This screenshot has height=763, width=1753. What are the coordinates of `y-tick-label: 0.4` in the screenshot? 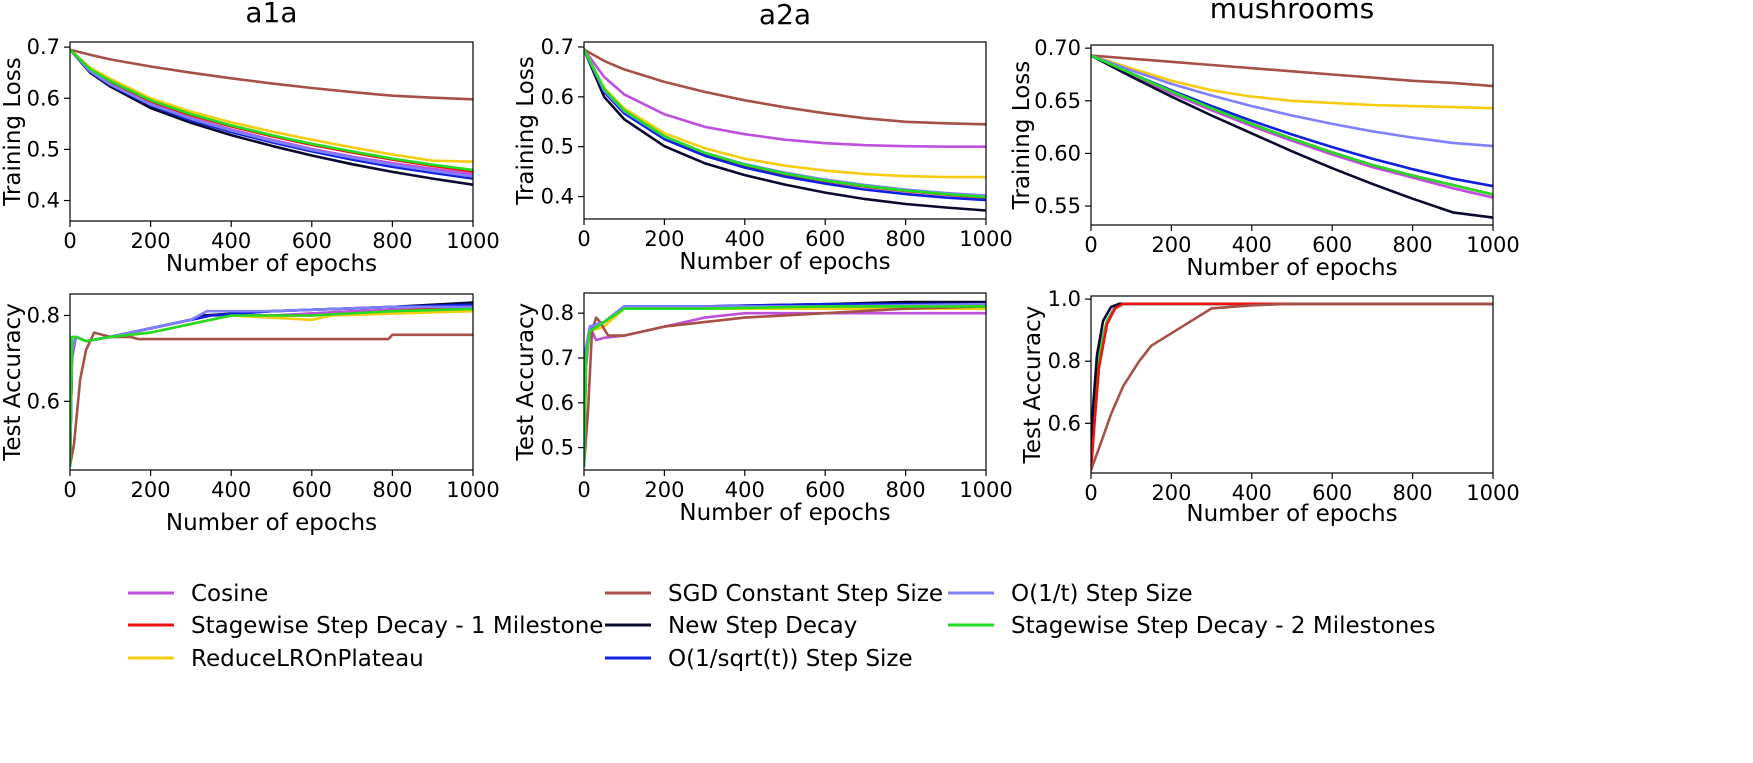 It's located at (557, 197).